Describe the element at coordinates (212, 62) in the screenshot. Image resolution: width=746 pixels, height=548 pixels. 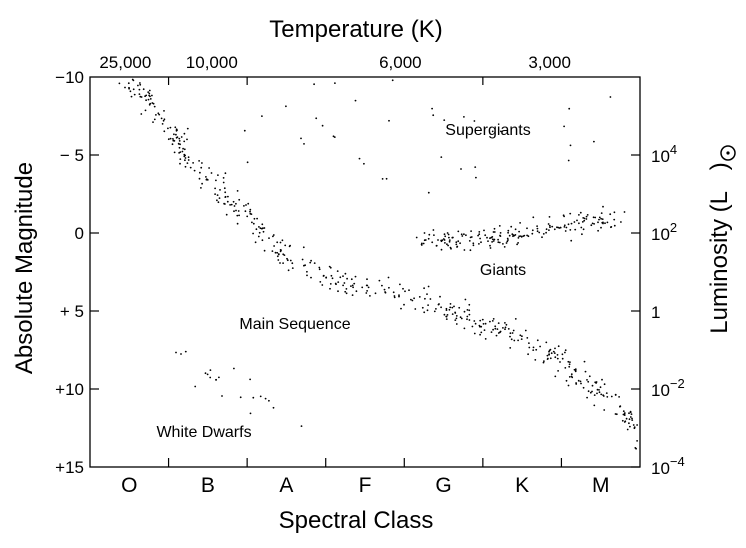
I see `top-tick-label: 10,000` at that location.